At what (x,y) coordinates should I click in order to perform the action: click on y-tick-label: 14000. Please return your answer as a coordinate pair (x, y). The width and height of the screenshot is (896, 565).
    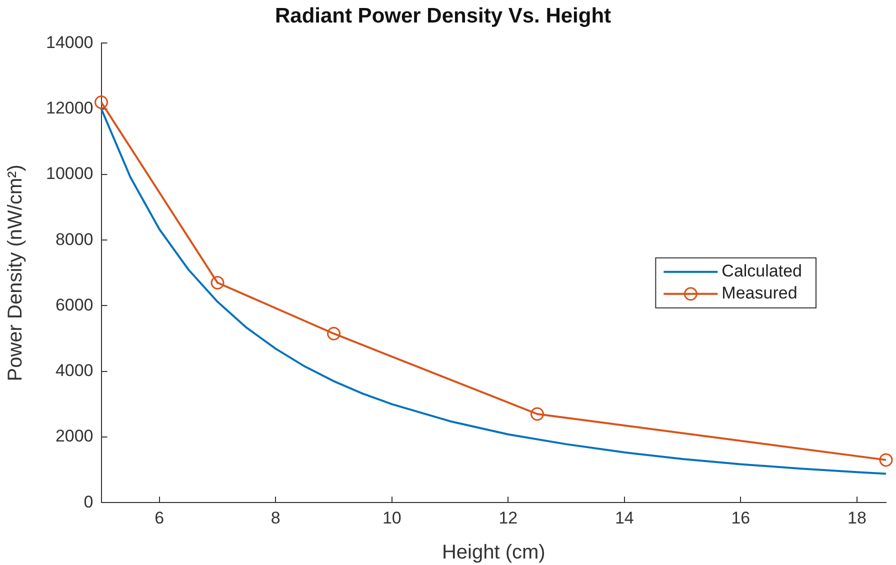
    Looking at the image, I should click on (70, 42).